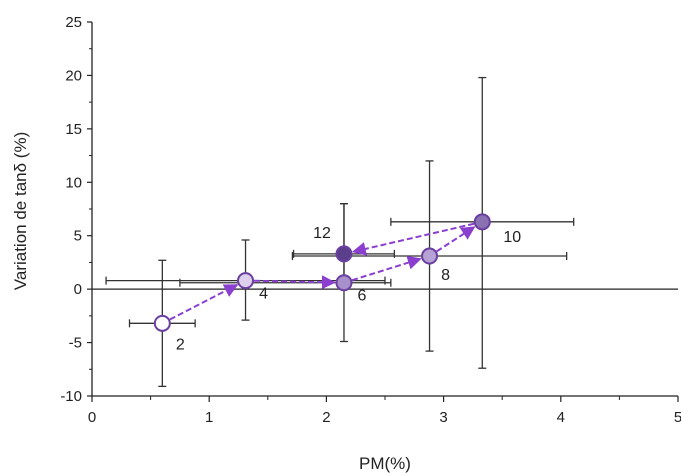  What do you see at coordinates (677, 417) in the screenshot?
I see `x-tick-label: 5` at bounding box center [677, 417].